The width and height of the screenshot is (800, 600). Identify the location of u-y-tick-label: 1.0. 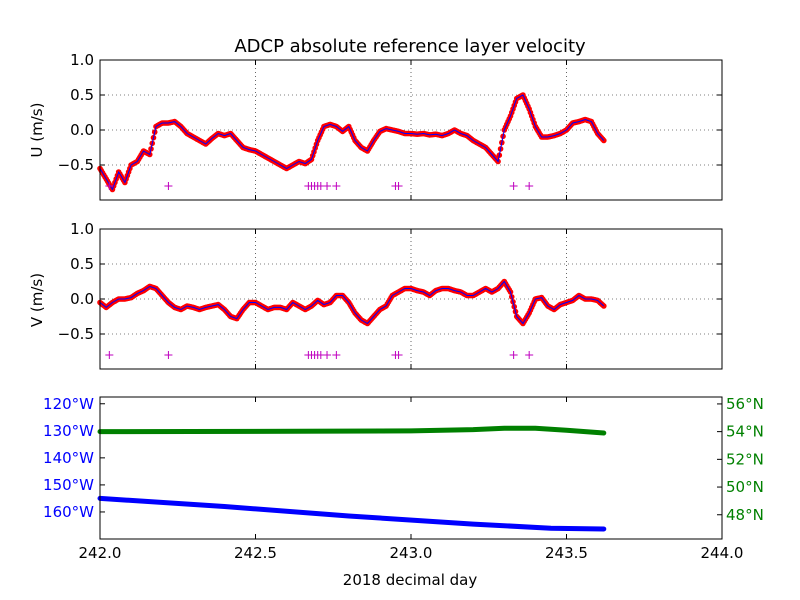
(82, 60).